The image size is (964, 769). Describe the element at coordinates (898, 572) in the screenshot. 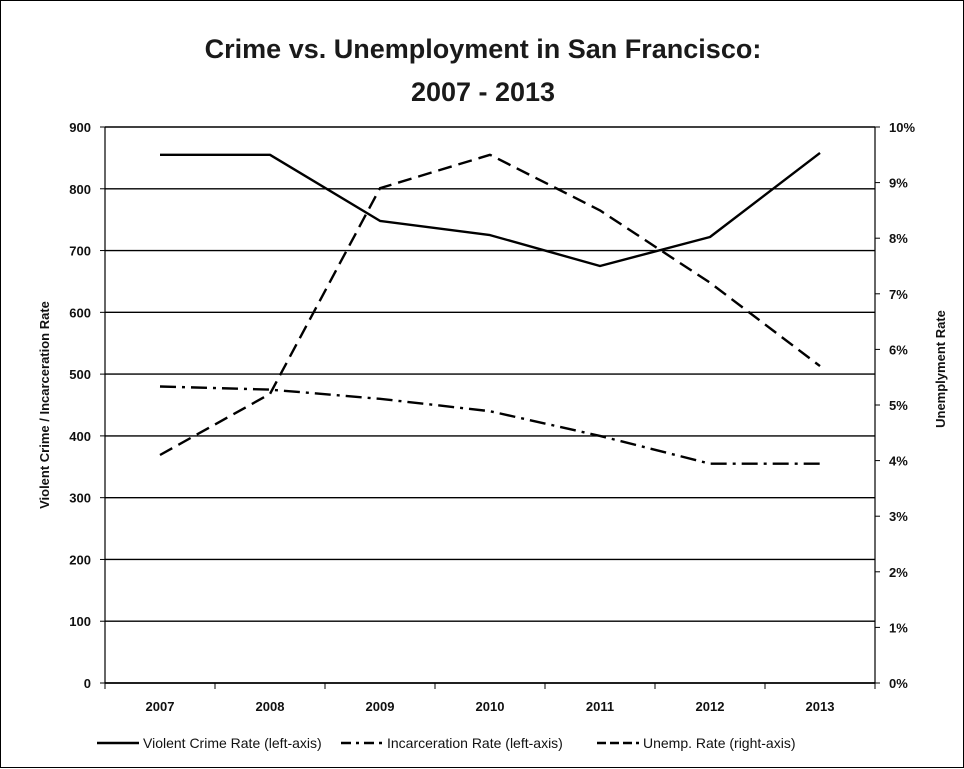

I see `right-tick-label: 2%` at that location.